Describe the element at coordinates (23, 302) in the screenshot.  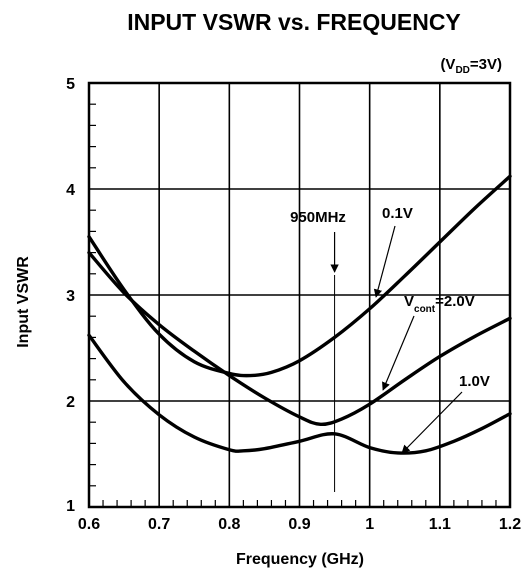
I see `y-axis-label: Input VSWR` at that location.